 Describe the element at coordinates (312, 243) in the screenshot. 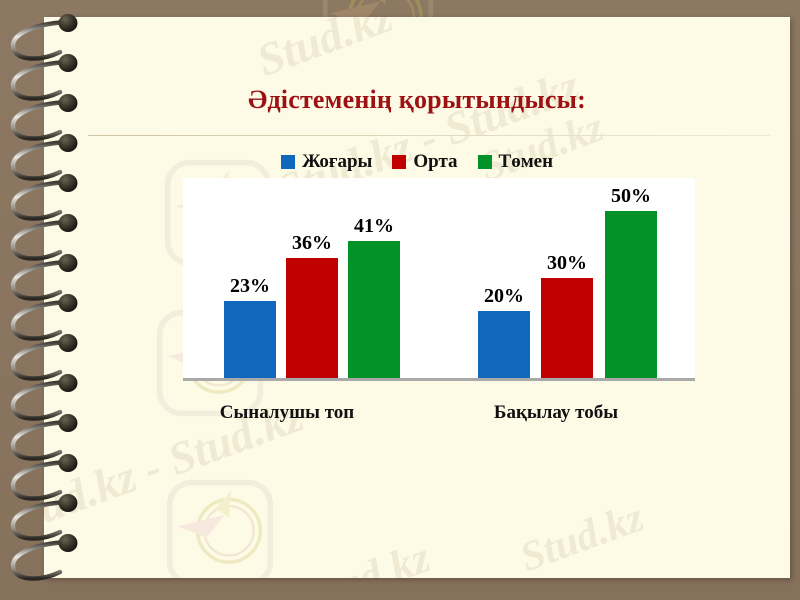

I see `bar-value-label-0-1: 36%` at that location.